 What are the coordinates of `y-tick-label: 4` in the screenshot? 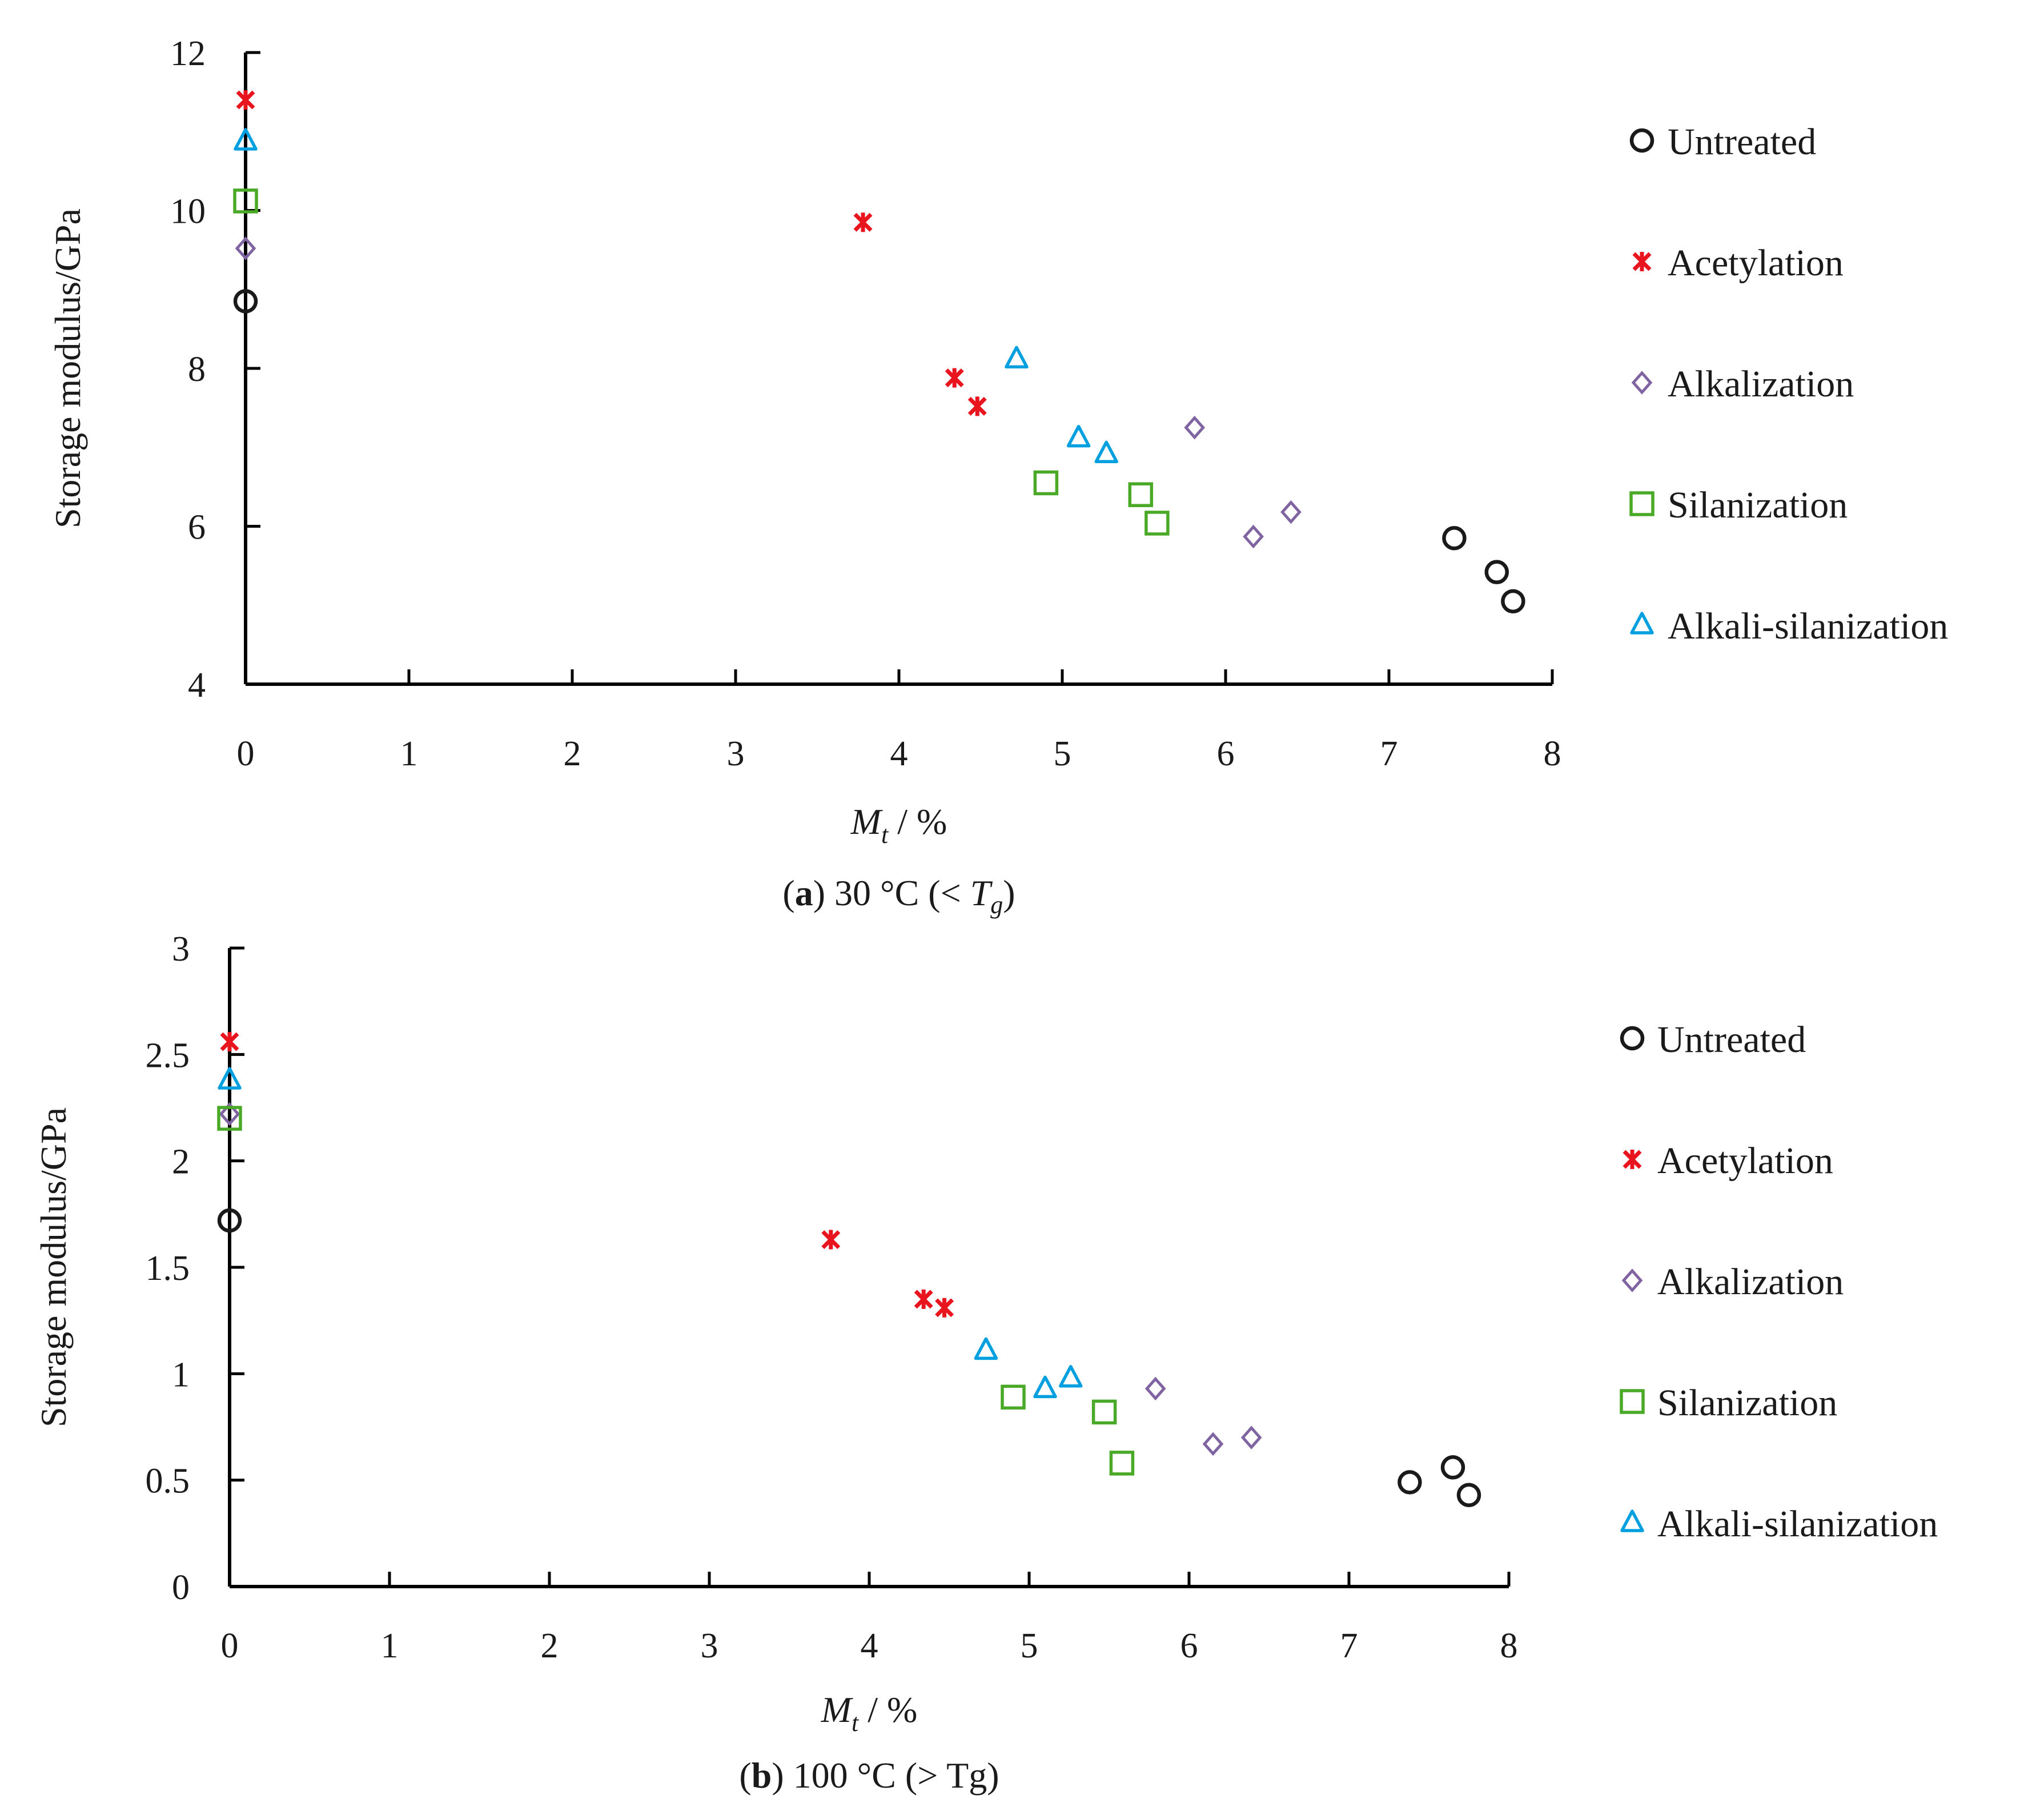 It's located at (197, 685).